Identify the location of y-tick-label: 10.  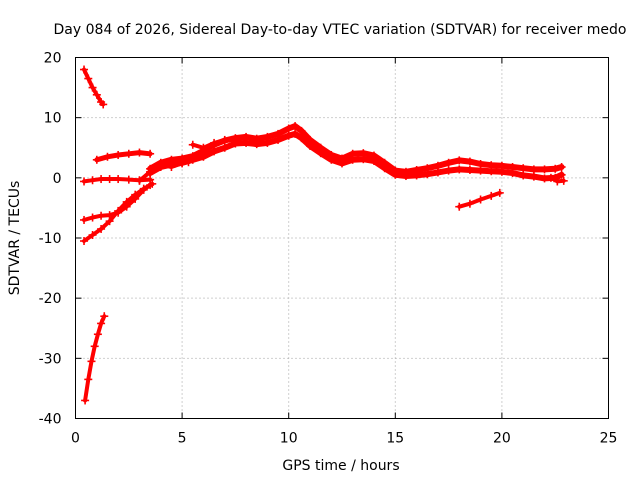
(53, 119).